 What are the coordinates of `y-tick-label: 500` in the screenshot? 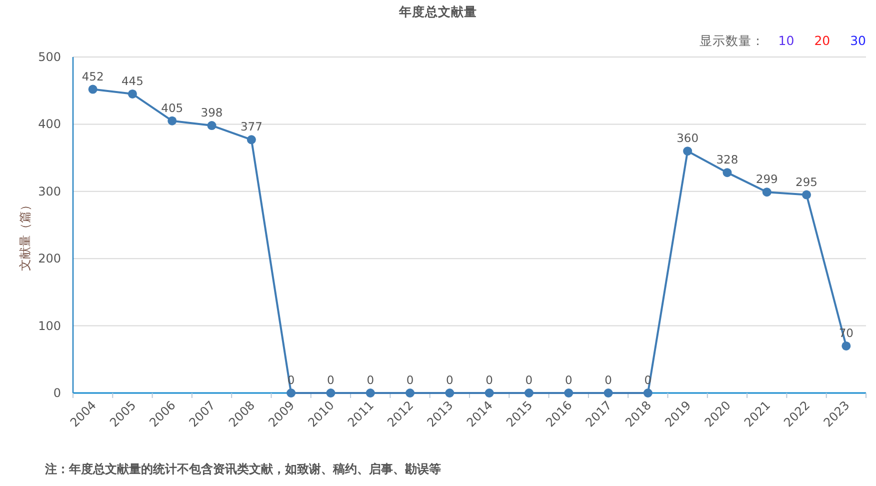 It's located at (49, 57).